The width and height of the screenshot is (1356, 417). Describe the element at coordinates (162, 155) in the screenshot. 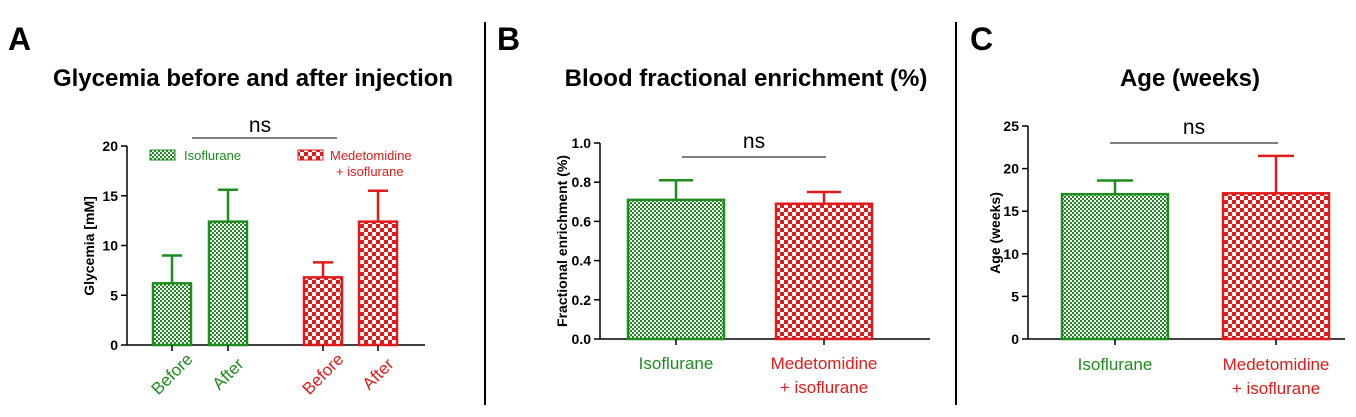

I see `legend-swatch-isoflurane` at that location.